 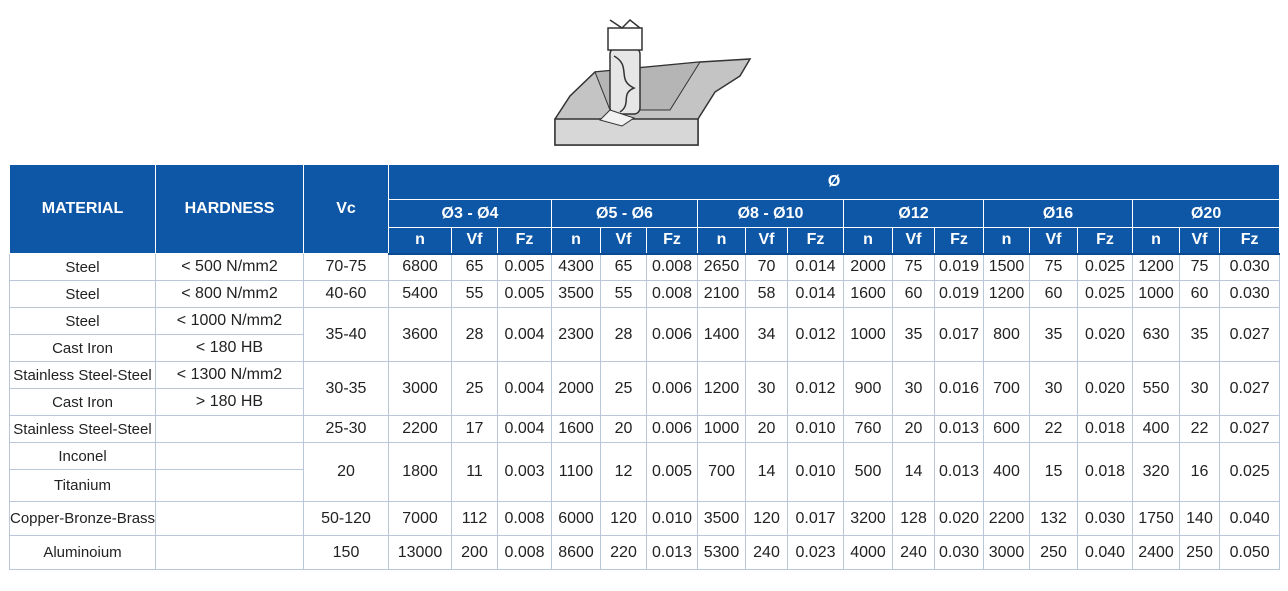 I want to click on fz-cell: 0.023, so click(x=815, y=552).